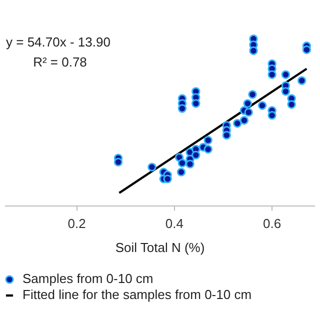 The width and height of the screenshot is (320, 320). I want to click on legend-label: Fitted line for the samples from 0-10 cm, so click(137, 294).